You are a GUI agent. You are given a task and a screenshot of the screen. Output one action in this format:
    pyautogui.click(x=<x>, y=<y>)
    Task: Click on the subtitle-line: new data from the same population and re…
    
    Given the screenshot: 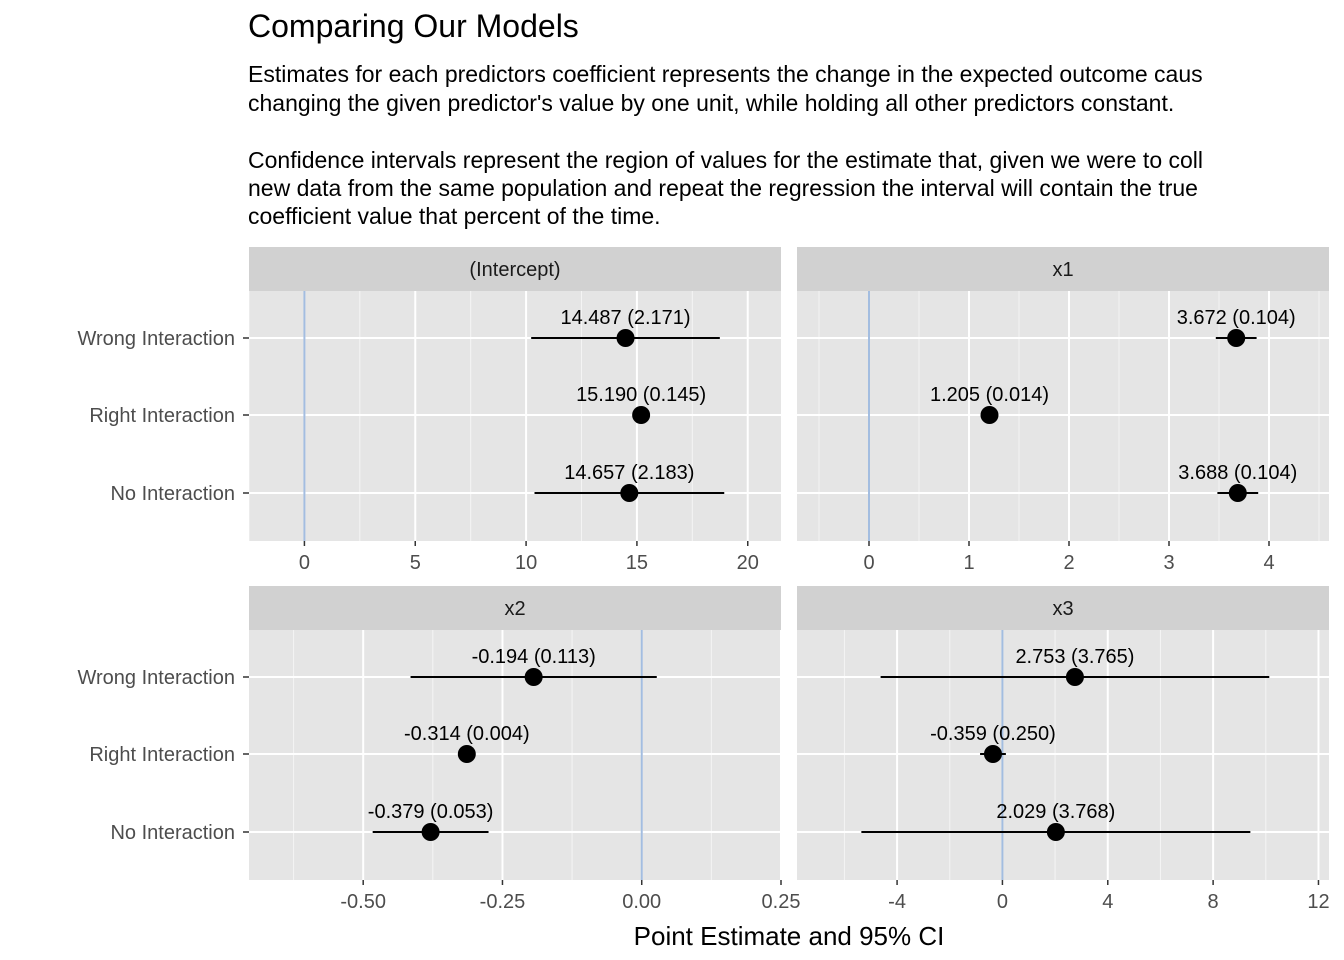 What is the action you would take?
    pyautogui.click(x=723, y=188)
    